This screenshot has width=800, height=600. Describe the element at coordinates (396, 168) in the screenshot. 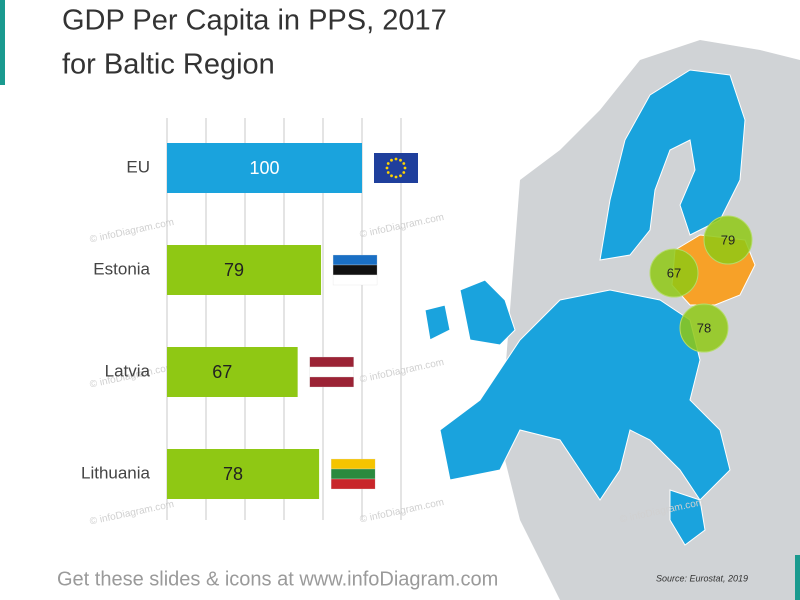

I see `flag` at that location.